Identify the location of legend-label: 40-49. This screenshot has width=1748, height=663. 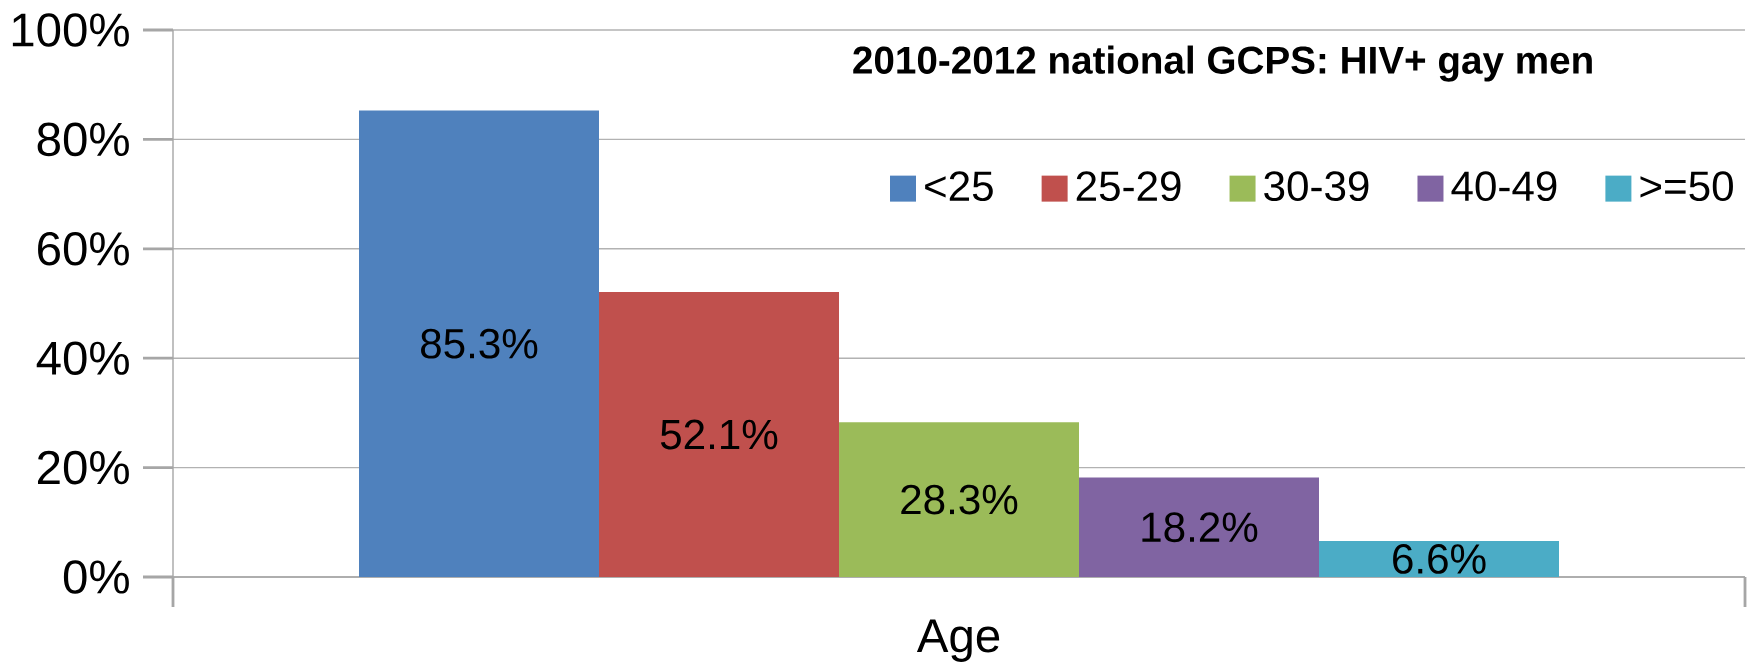
(1504, 186).